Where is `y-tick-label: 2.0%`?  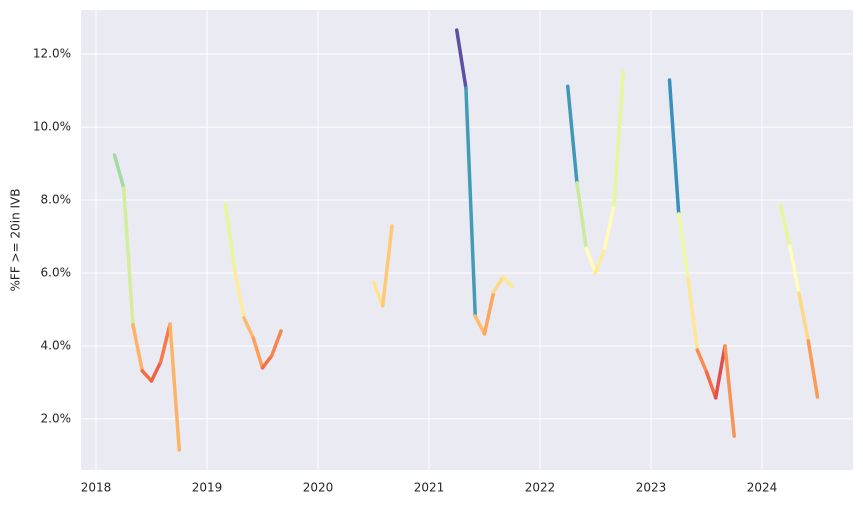 y-tick-label: 2.0% is located at coordinates (56, 418).